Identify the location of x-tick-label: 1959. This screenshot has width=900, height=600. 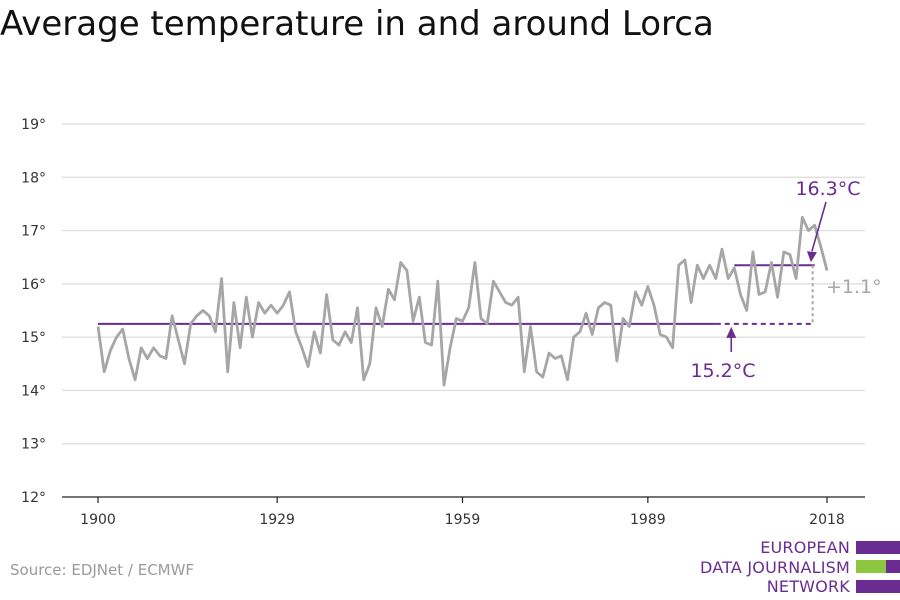
(463, 520).